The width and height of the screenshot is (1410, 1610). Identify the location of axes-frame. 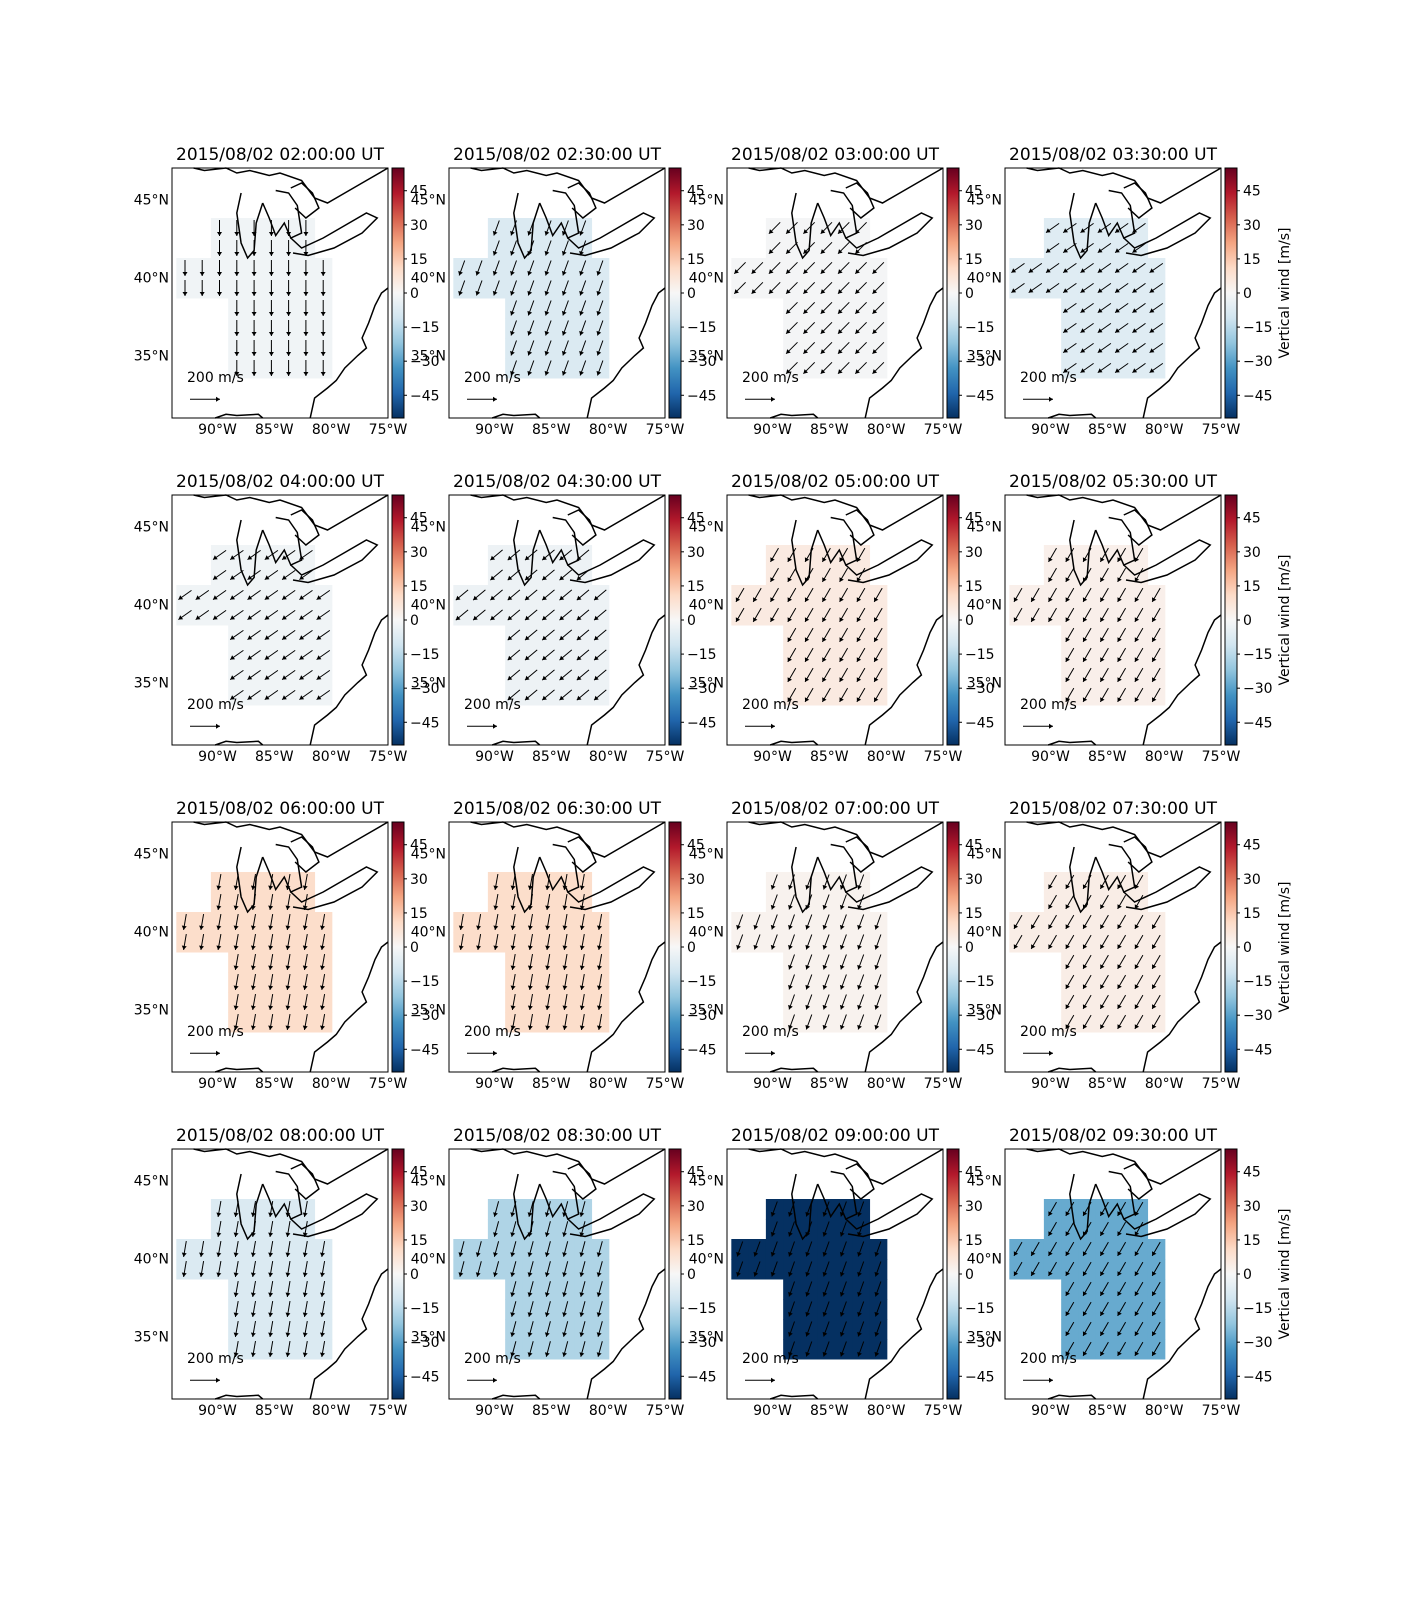
(280, 620).